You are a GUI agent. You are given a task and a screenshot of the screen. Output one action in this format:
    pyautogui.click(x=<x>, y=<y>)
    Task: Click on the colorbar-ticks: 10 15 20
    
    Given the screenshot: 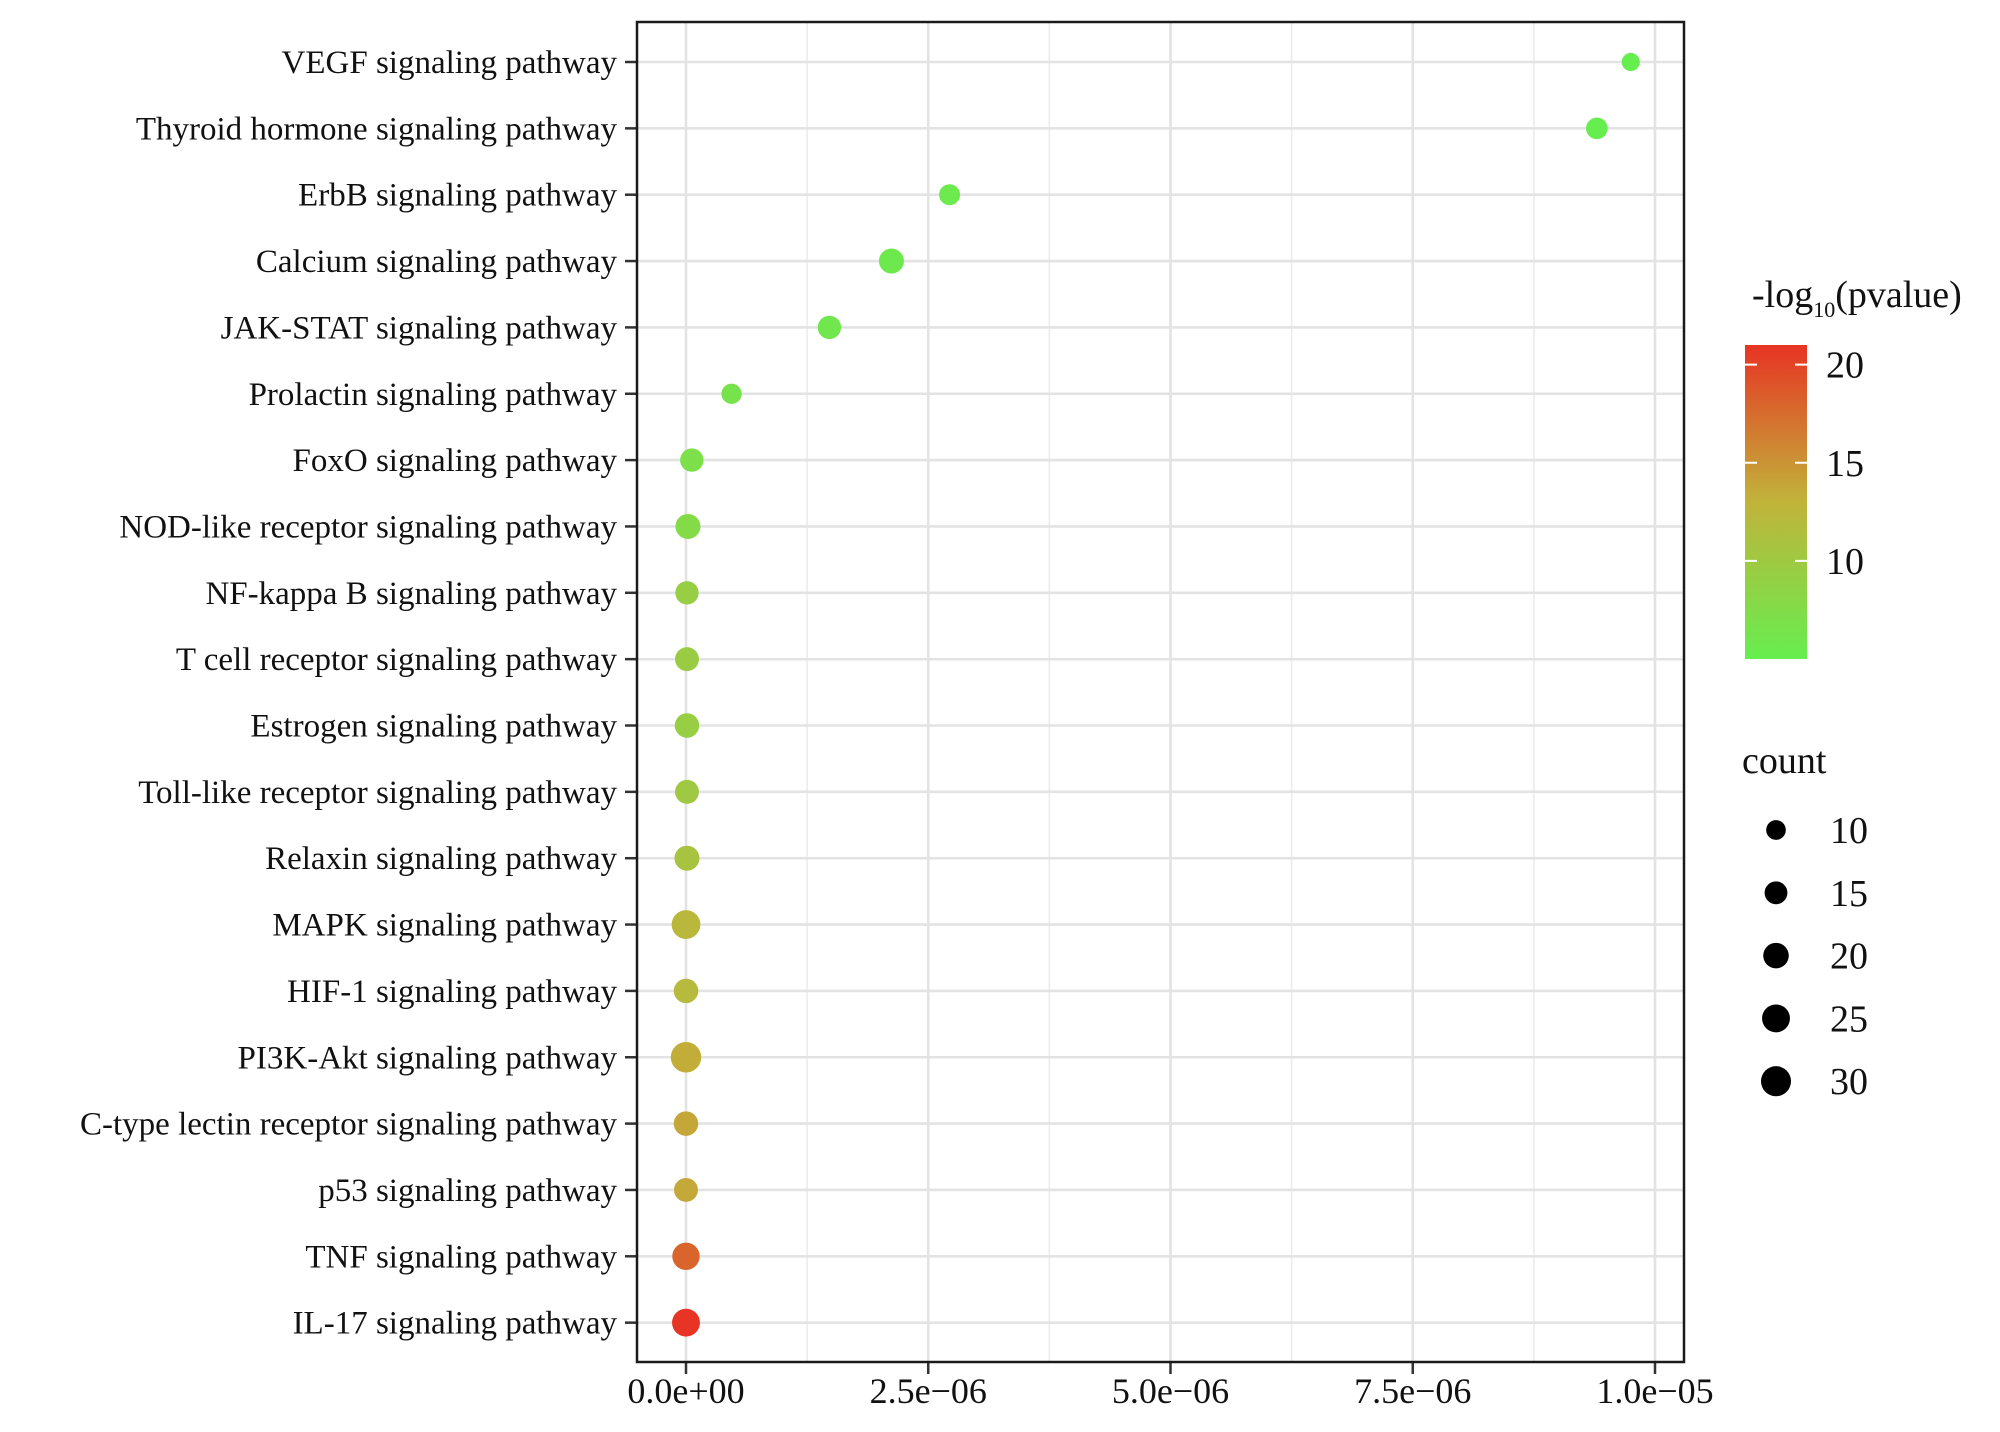 What is the action you would take?
    pyautogui.click(x=1804, y=464)
    